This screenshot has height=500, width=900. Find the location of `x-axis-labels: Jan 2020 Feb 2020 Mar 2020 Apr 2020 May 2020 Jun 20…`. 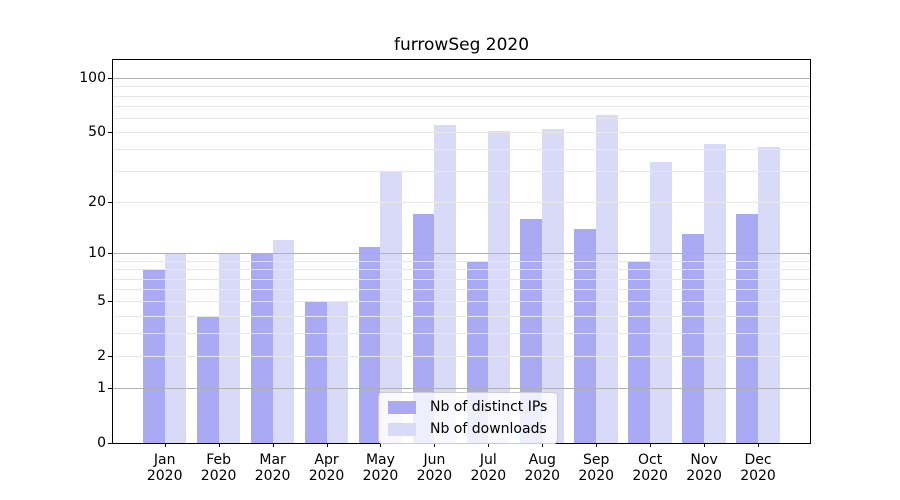

x-axis-labels: Jan 2020 Feb 2020 Mar 2020 Apr 2020 May 2020 Jun 20… is located at coordinates (461, 472).